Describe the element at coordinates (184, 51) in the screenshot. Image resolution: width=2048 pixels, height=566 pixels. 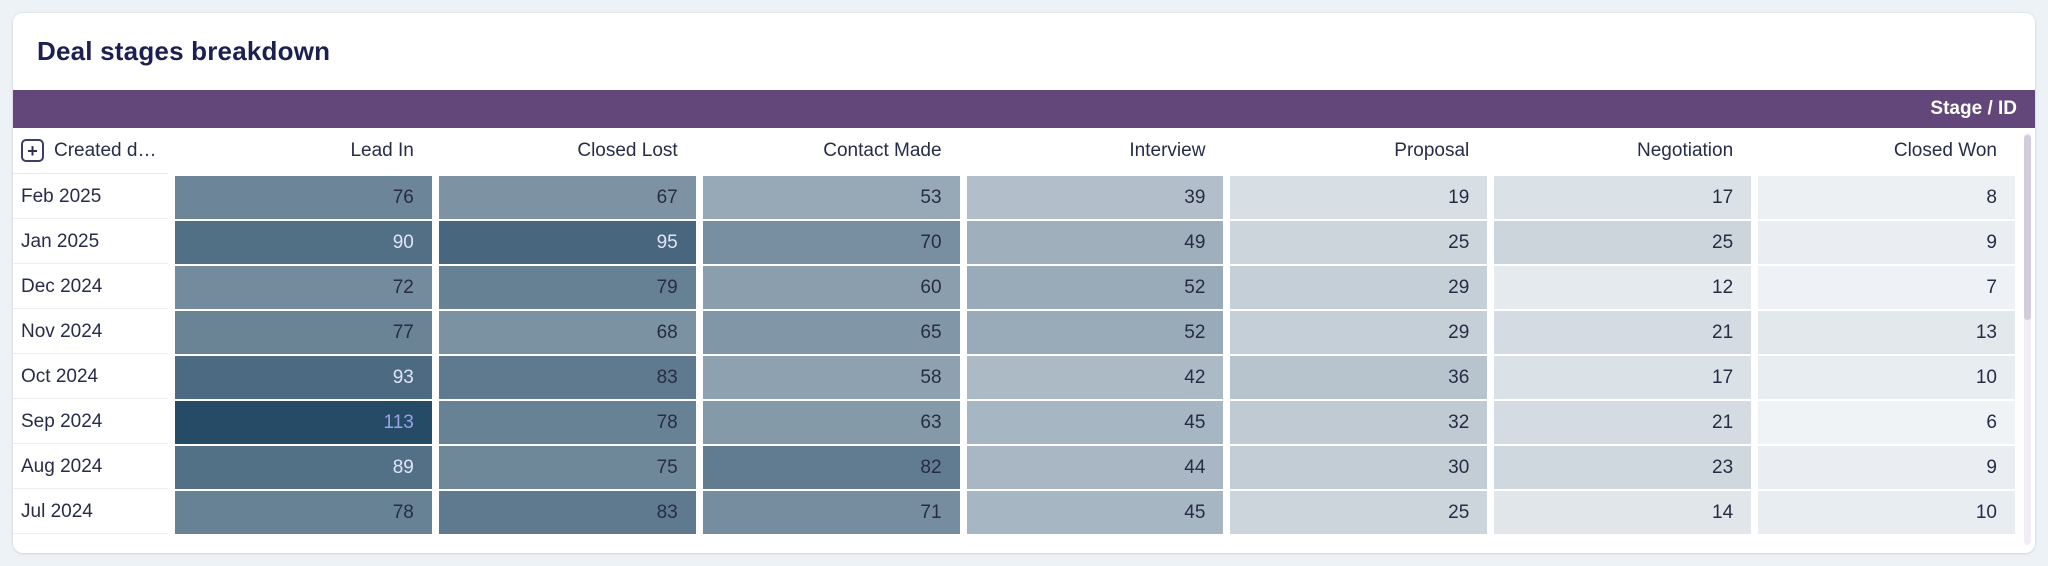
I see `widget-title: Deal stages breakdown` at that location.